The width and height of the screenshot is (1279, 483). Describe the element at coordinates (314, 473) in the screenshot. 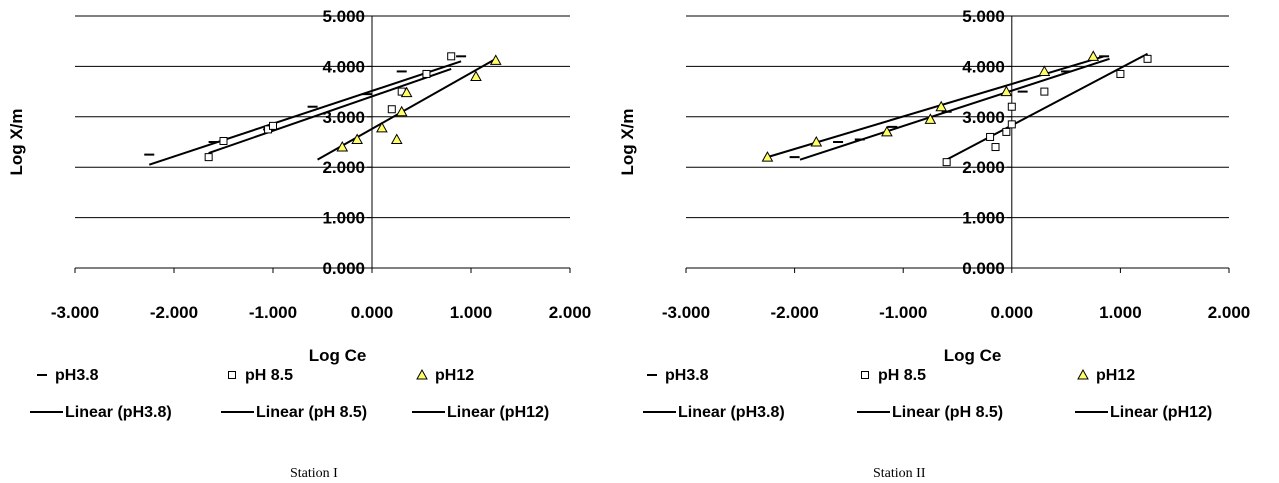

I see `chart-caption-station-i: Station I` at that location.